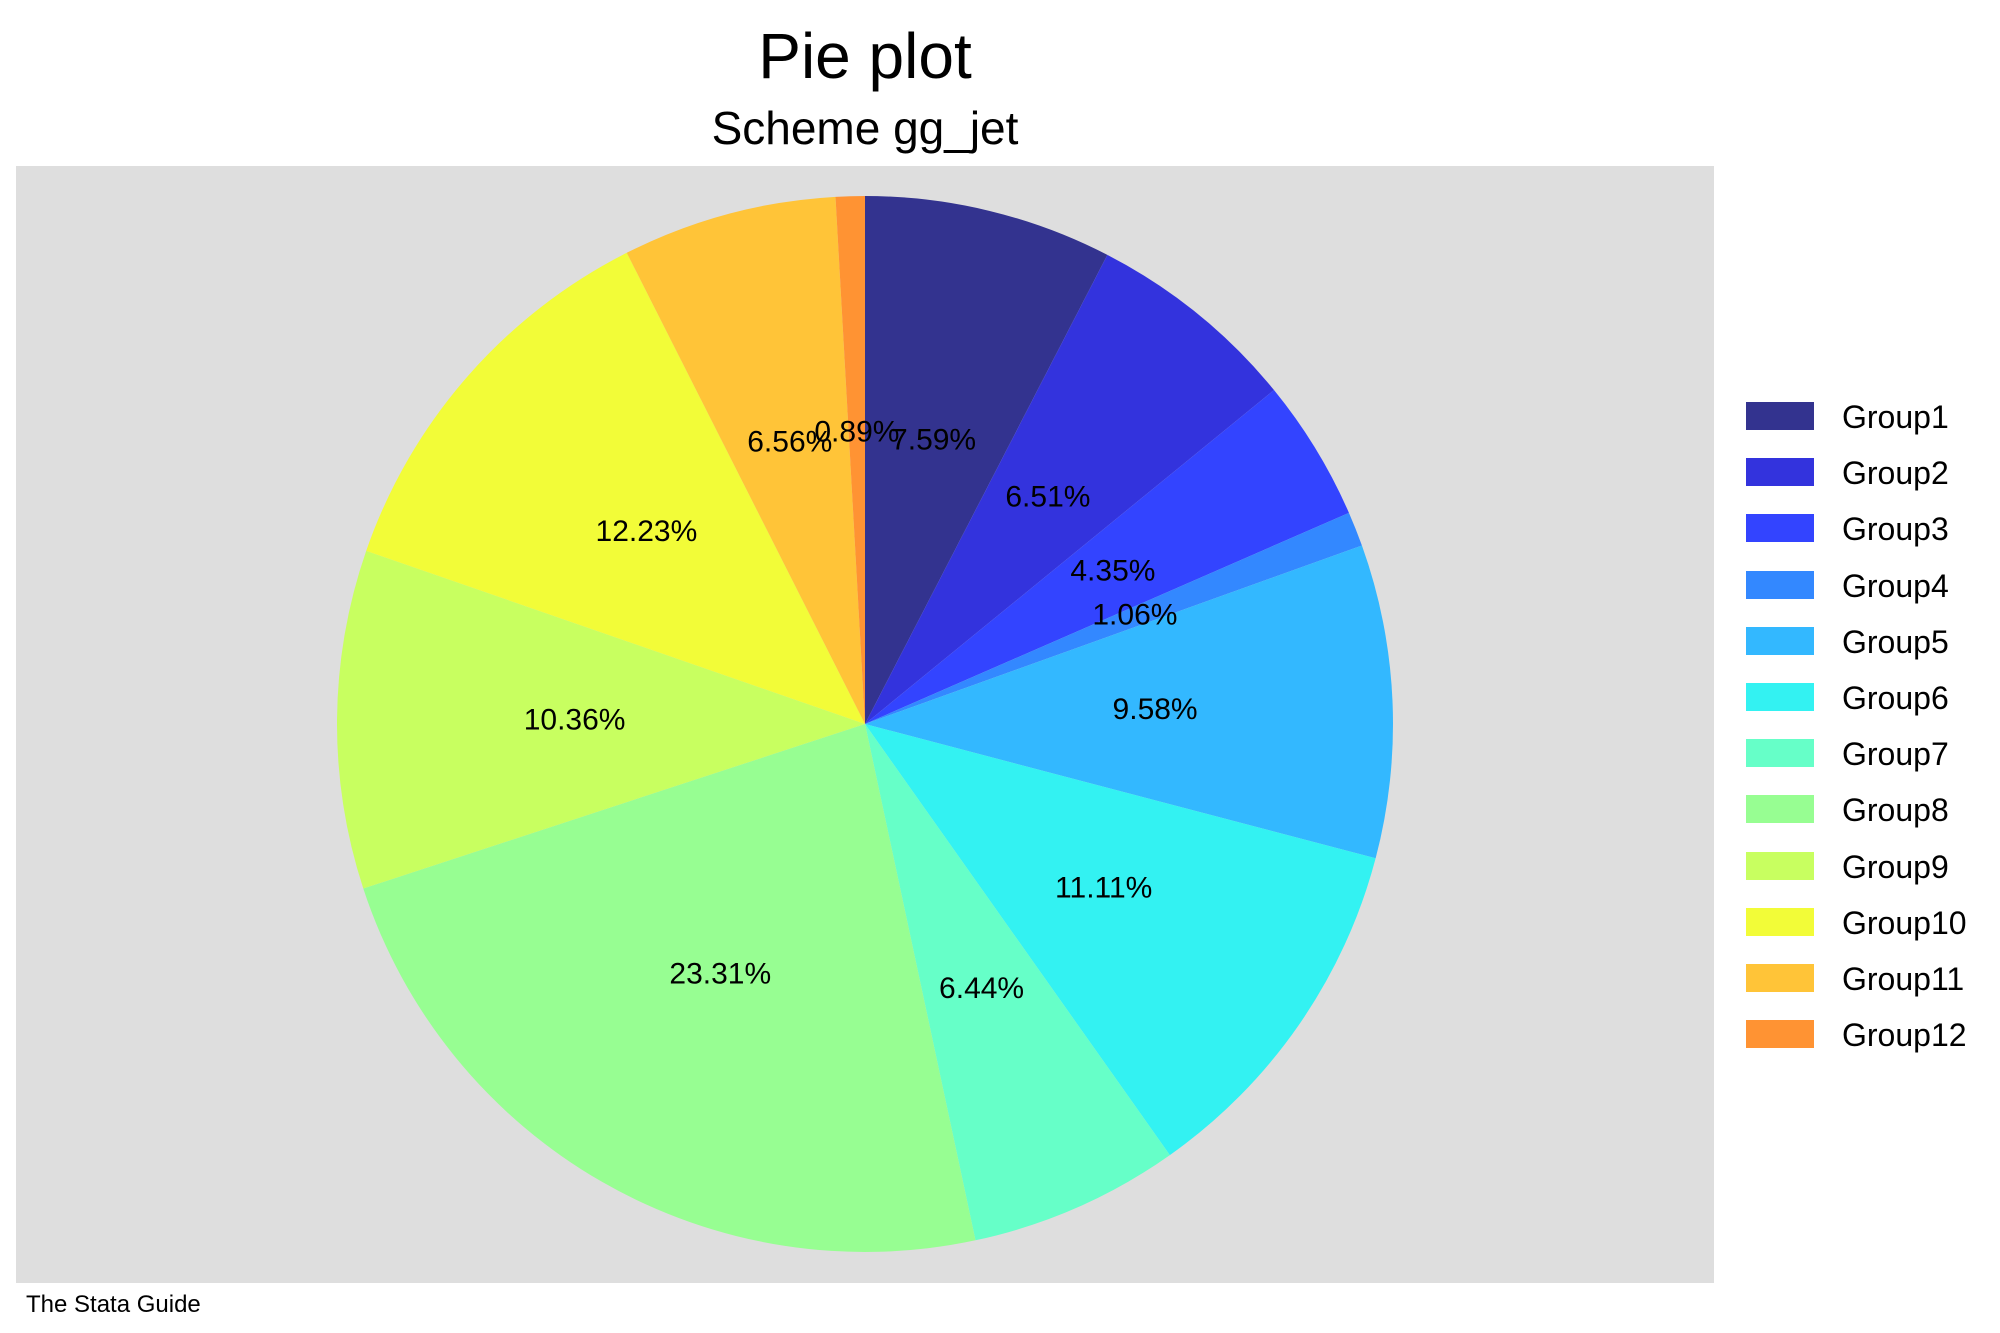 The height and width of the screenshot is (1333, 2000). Describe the element at coordinates (1134, 615) in the screenshot. I see `slice-label-group4: 1.06%` at that location.